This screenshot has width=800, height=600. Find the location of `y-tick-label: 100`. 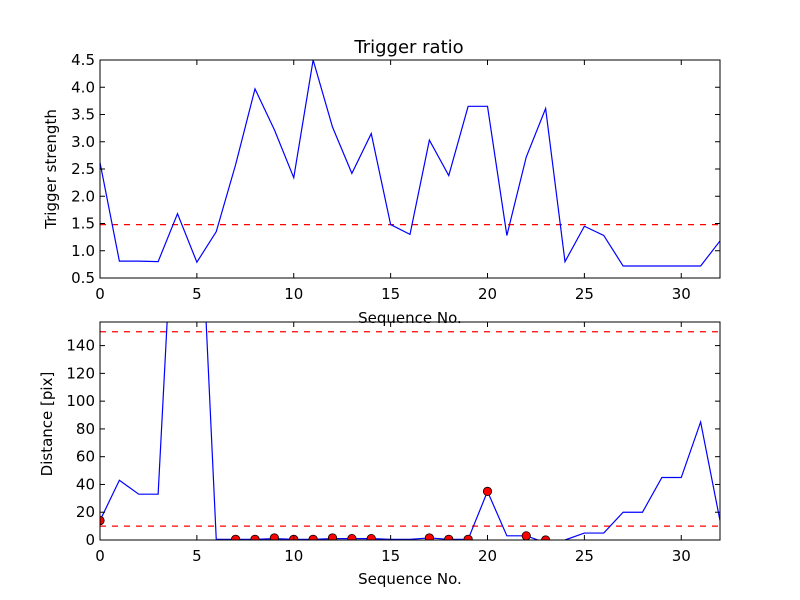

y-tick-label: 100 is located at coordinates (80, 401).